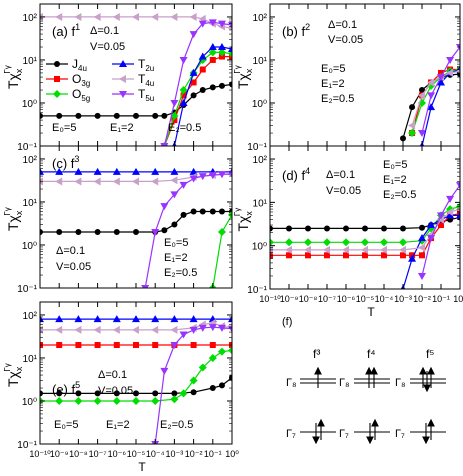 The image size is (463, 476). I want to click on series-group, so click(136, 379).